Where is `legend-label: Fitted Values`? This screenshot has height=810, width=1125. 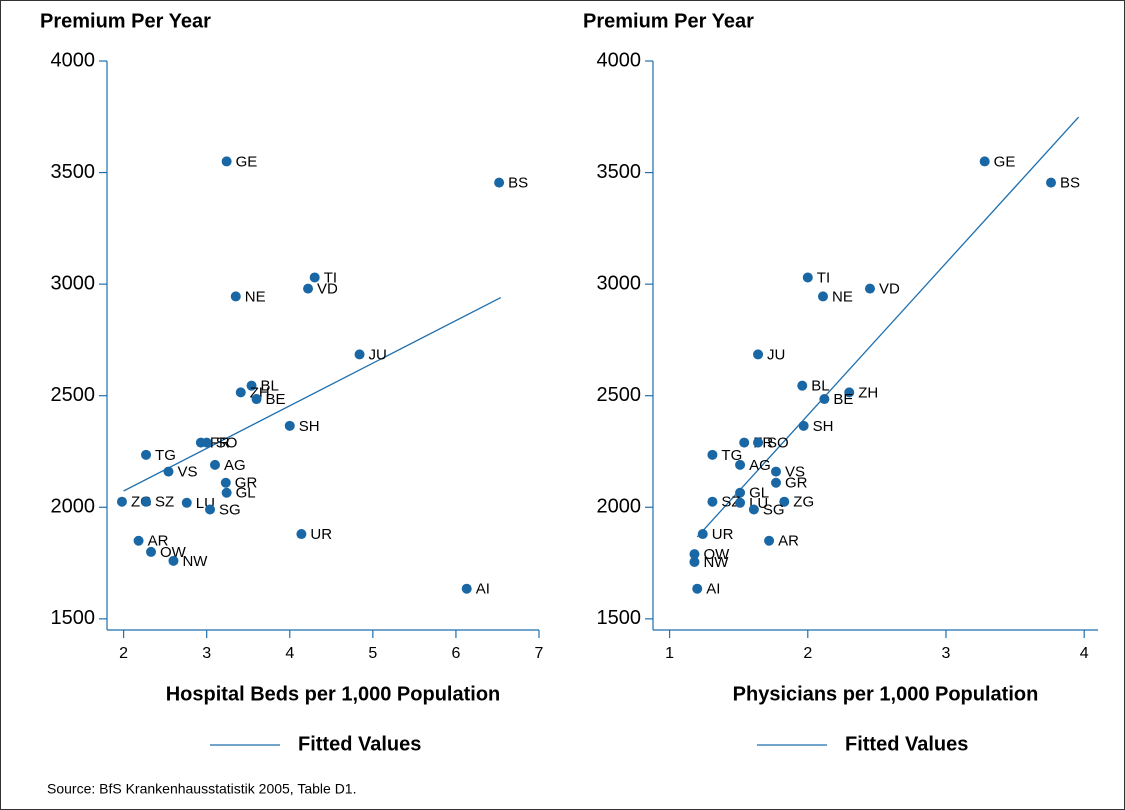
legend-label: Fitted Values is located at coordinates (906, 744).